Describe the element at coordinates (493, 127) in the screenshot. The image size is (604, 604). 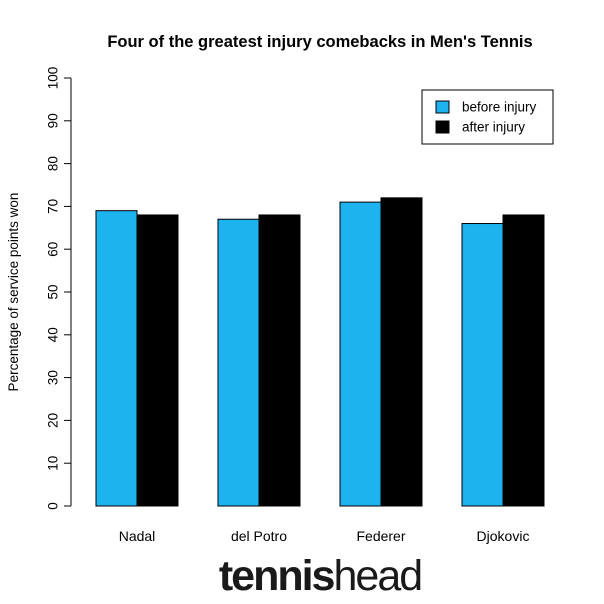
I see `legend-label: after injury` at that location.